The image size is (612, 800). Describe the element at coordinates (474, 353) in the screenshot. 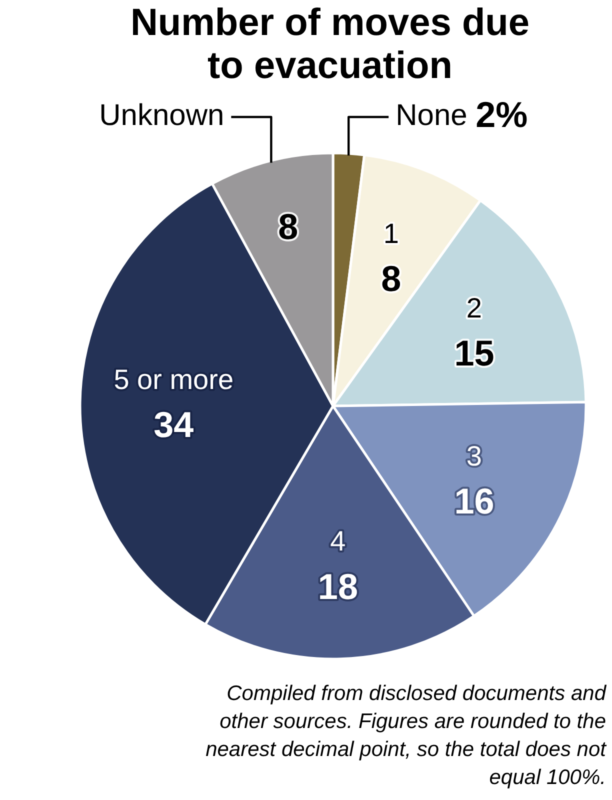

I see `data-label: 15` at that location.